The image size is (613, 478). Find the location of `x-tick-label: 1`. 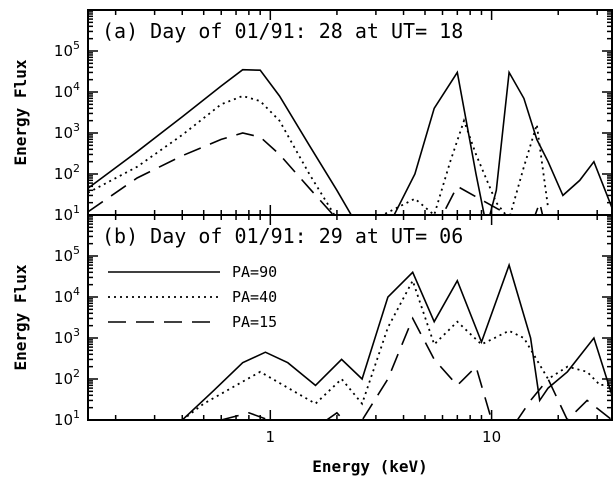

x-tick-label: 1 is located at coordinates (271, 437).